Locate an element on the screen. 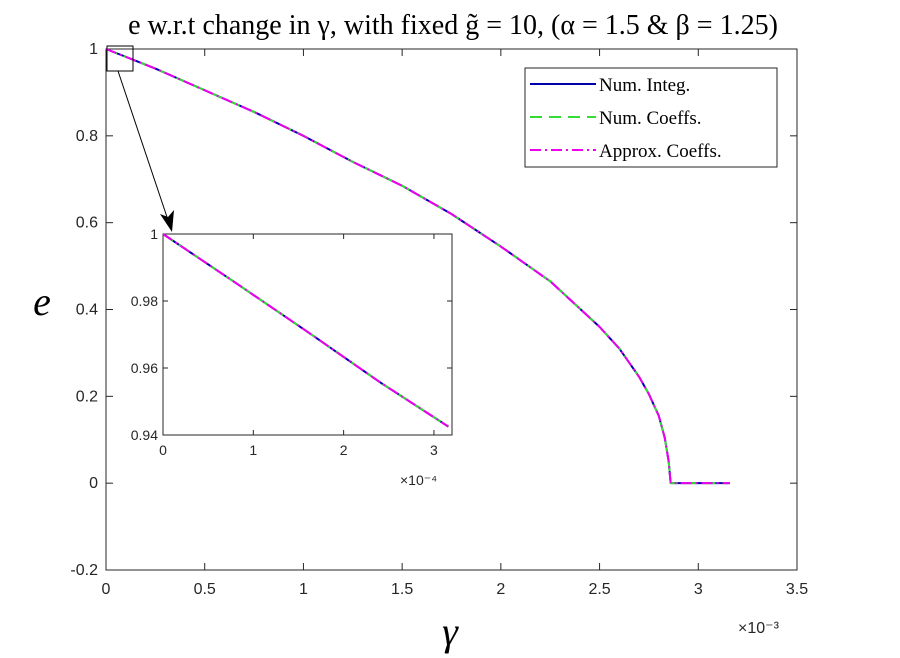 The image size is (900, 658). inset-x-tick-label: 2 is located at coordinates (344, 450).